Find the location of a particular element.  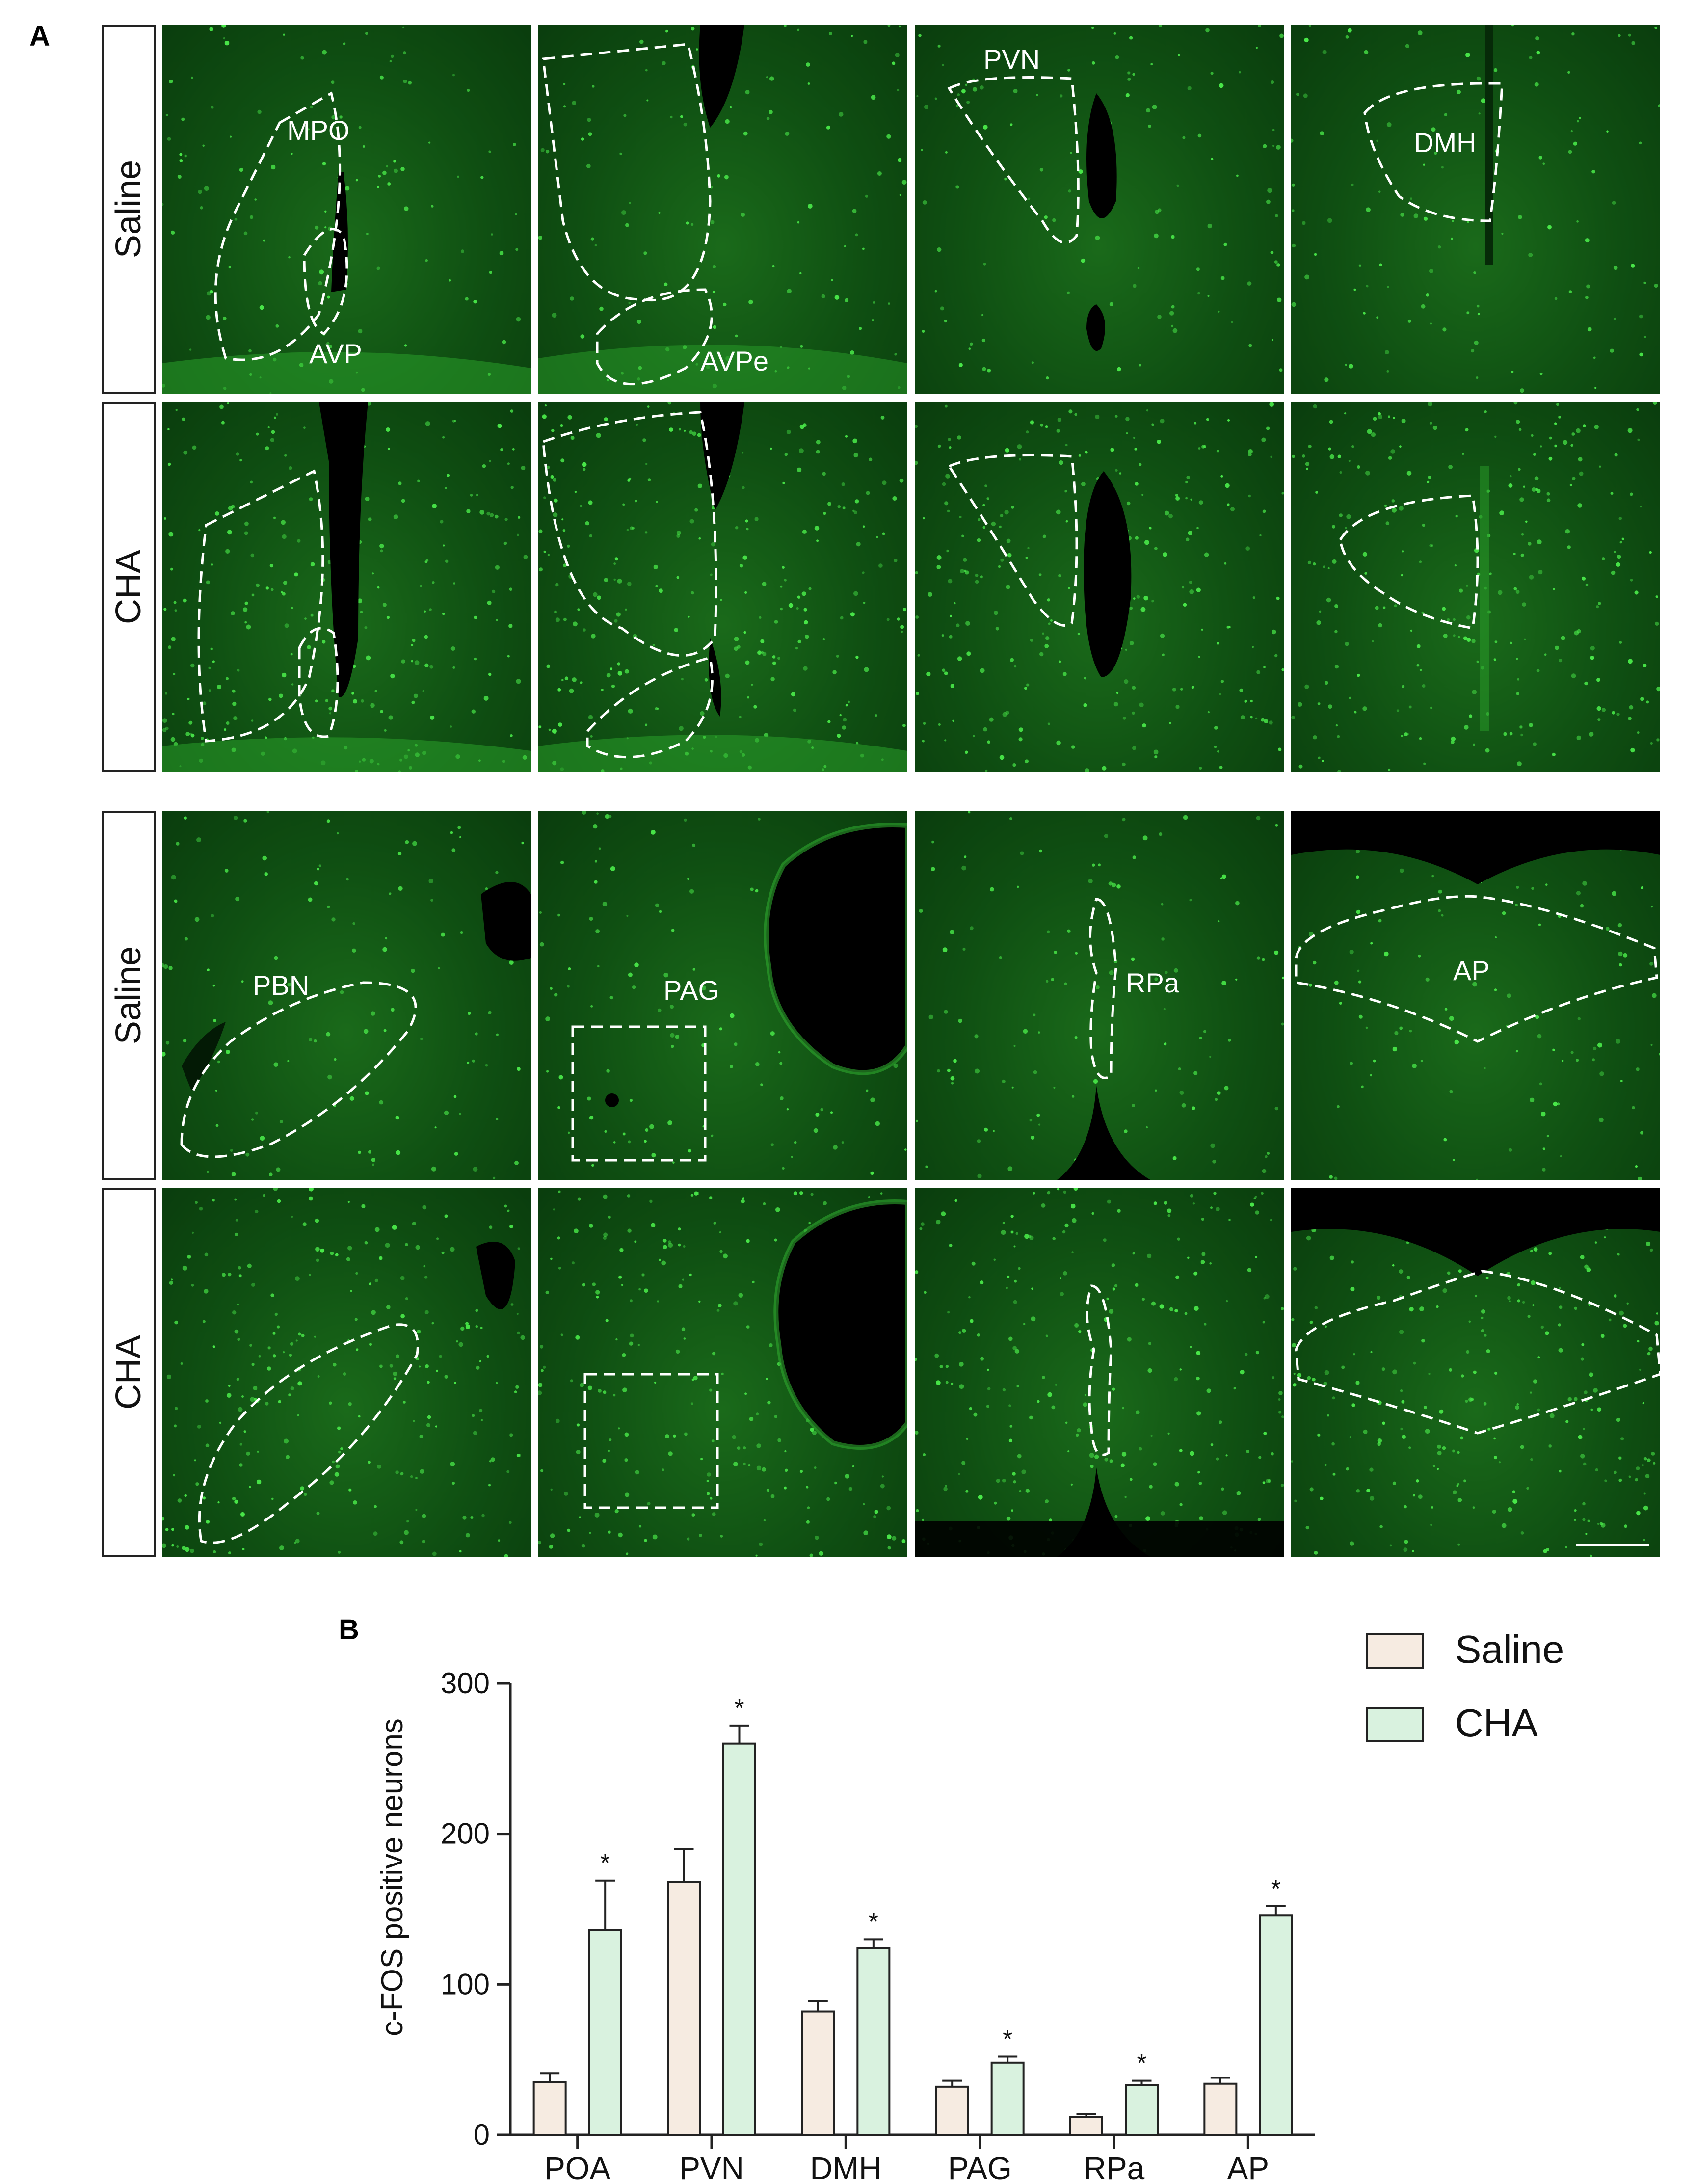

region-label-mpo: MPO is located at coordinates (318, 130).